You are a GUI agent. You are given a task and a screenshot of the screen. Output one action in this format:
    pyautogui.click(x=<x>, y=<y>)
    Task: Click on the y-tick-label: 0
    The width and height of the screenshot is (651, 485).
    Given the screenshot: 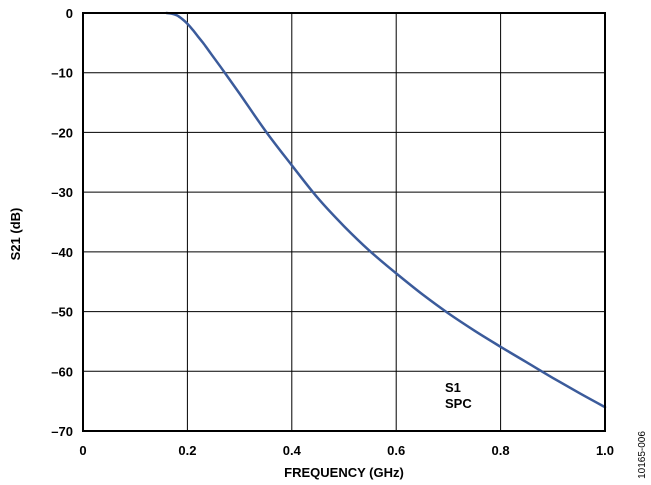 What is the action you would take?
    pyautogui.click(x=69, y=13)
    